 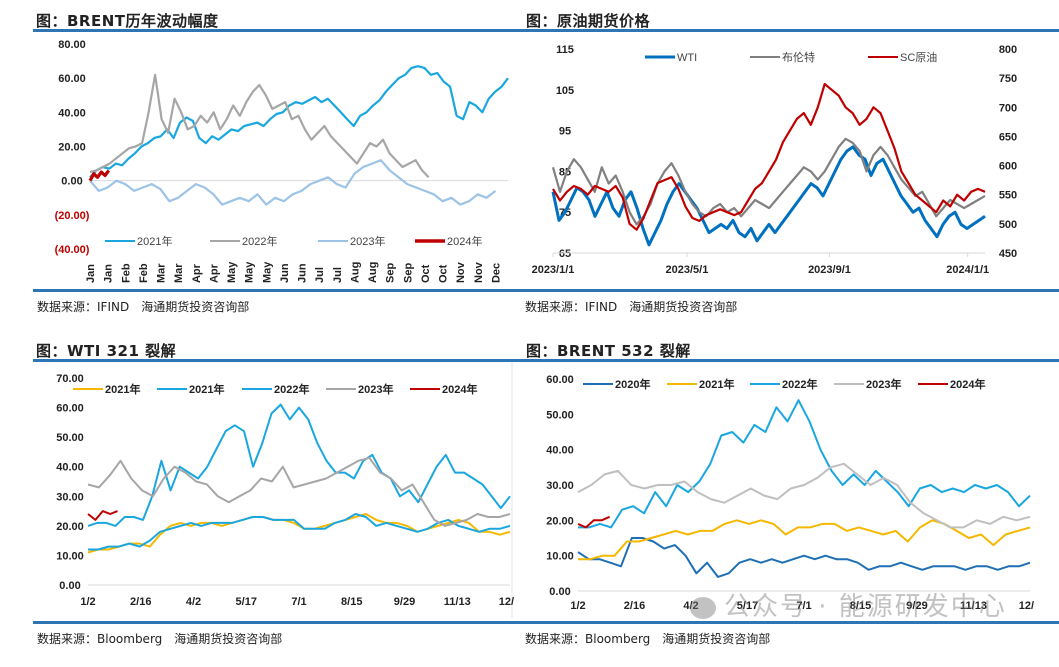 What do you see at coordinates (1008, 167) in the screenshot?
I see `y2-tick-label: 600` at bounding box center [1008, 167].